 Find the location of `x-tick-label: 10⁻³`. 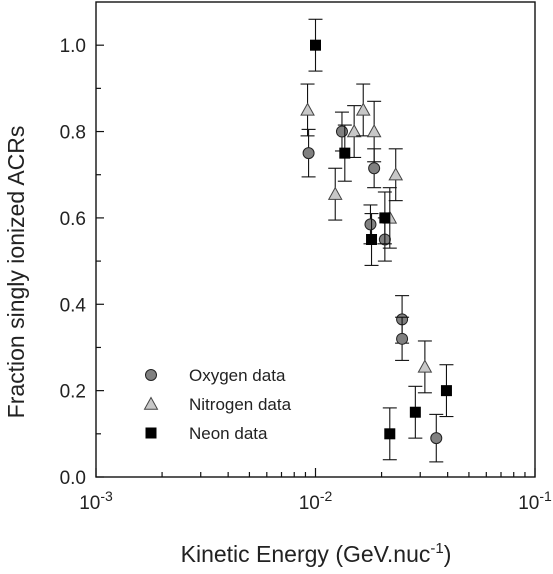

x-tick-label: 10⁻³ is located at coordinates (96, 501).